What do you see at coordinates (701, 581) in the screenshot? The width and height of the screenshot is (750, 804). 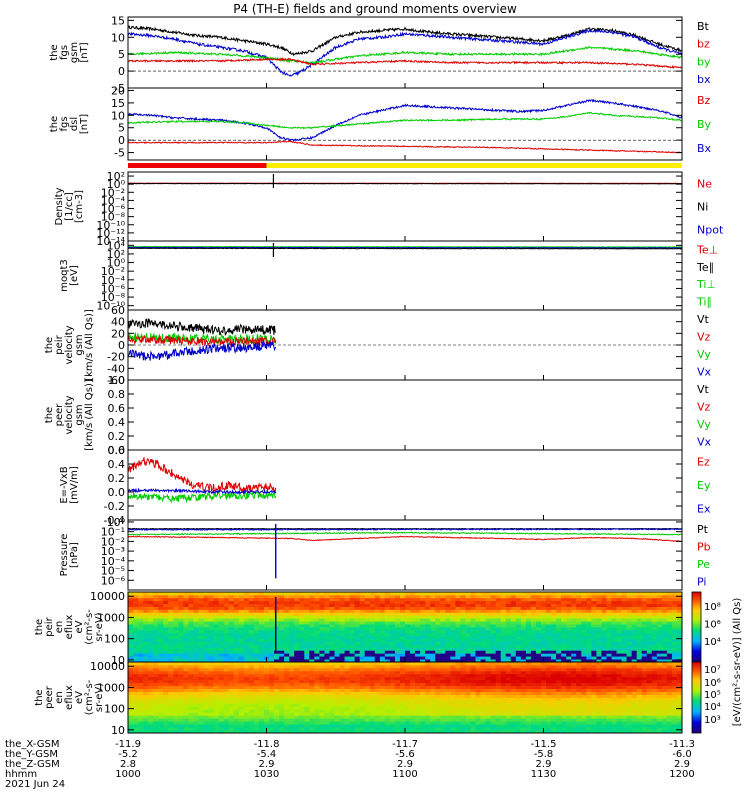 I see `legend-Pi: Pi` at bounding box center [701, 581].